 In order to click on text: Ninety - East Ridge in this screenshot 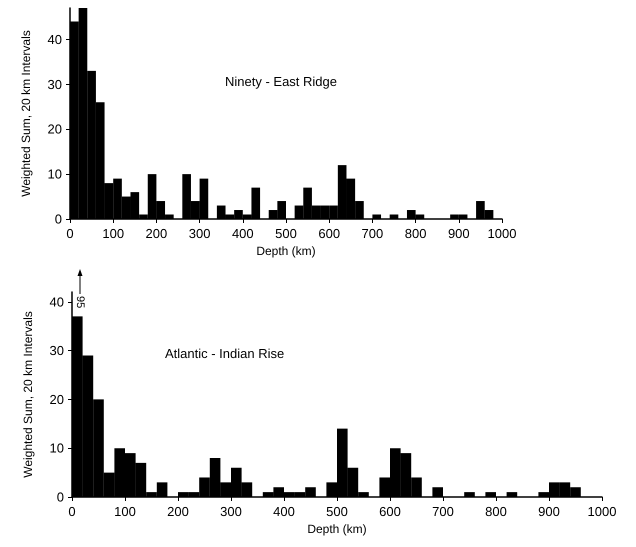, I will do `click(281, 81)`.